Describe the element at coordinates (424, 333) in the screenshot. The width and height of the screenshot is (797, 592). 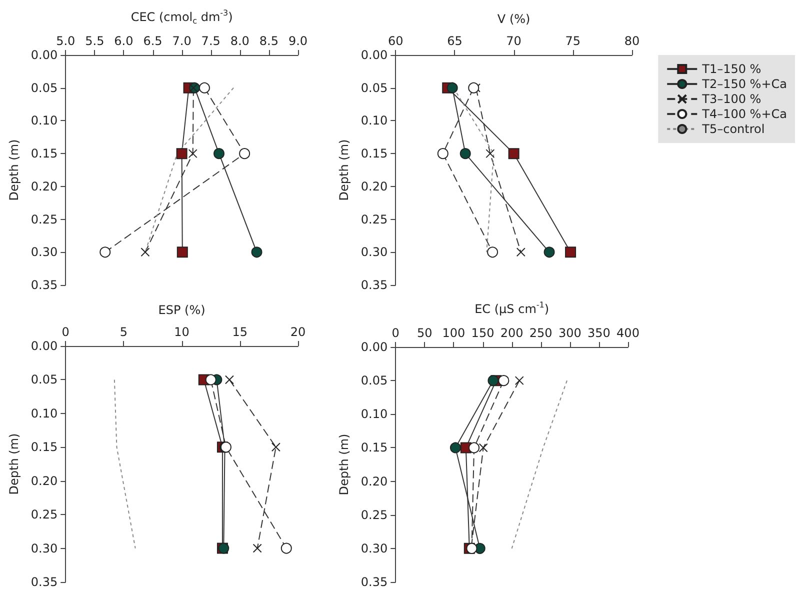
I see `x-tick-label: 50` at that location.